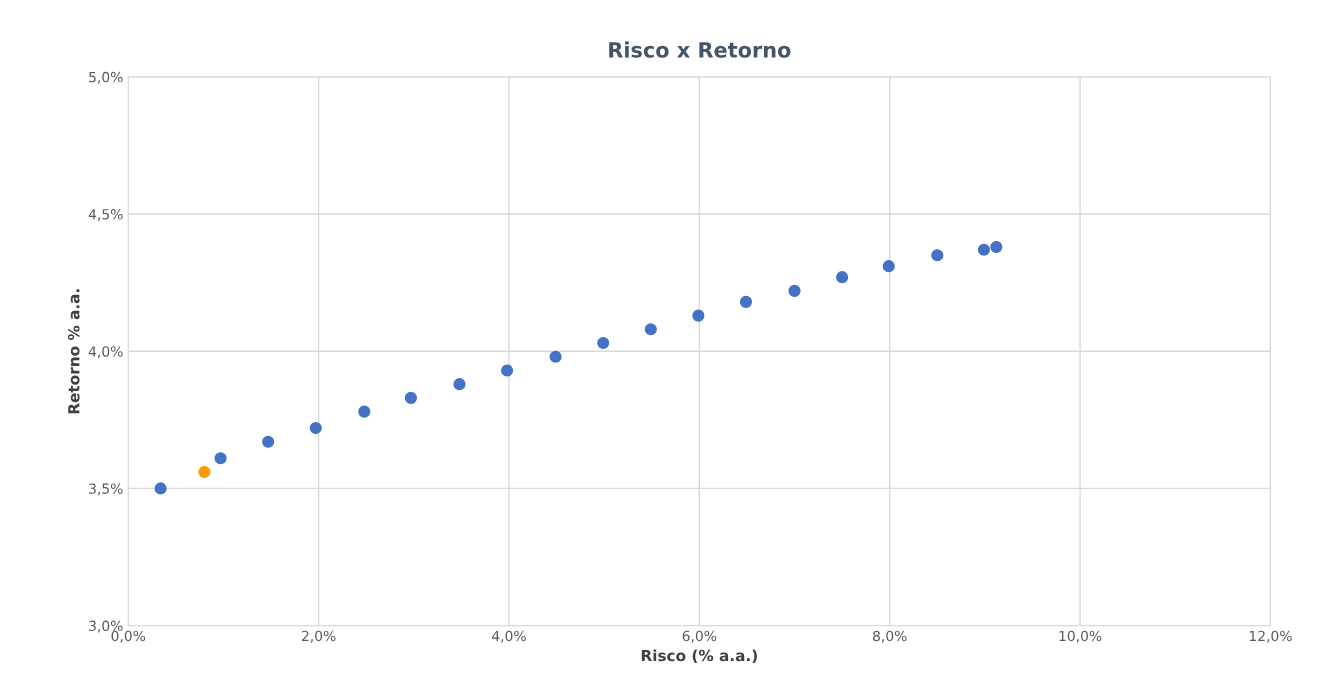  Describe the element at coordinates (509, 636) in the screenshot. I see `x-tick-label: 4,0%` at that location.